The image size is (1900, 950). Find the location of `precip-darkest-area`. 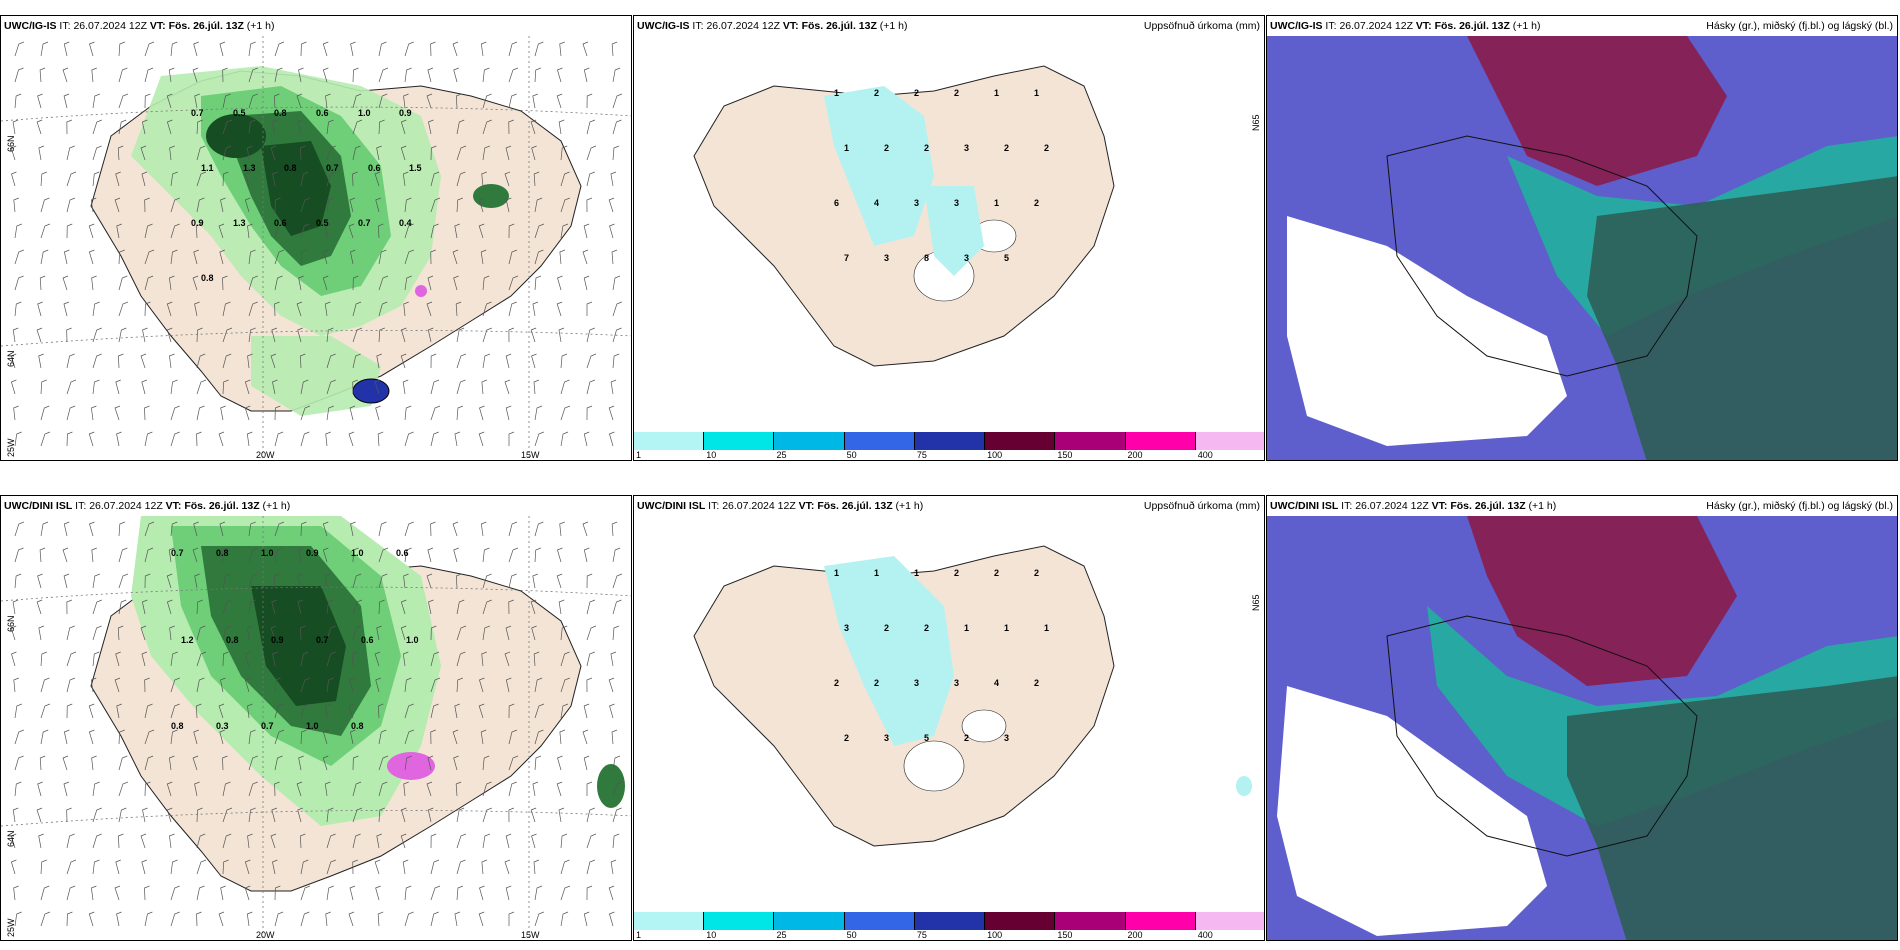

precip-darkest-area is located at coordinates (298, 646).